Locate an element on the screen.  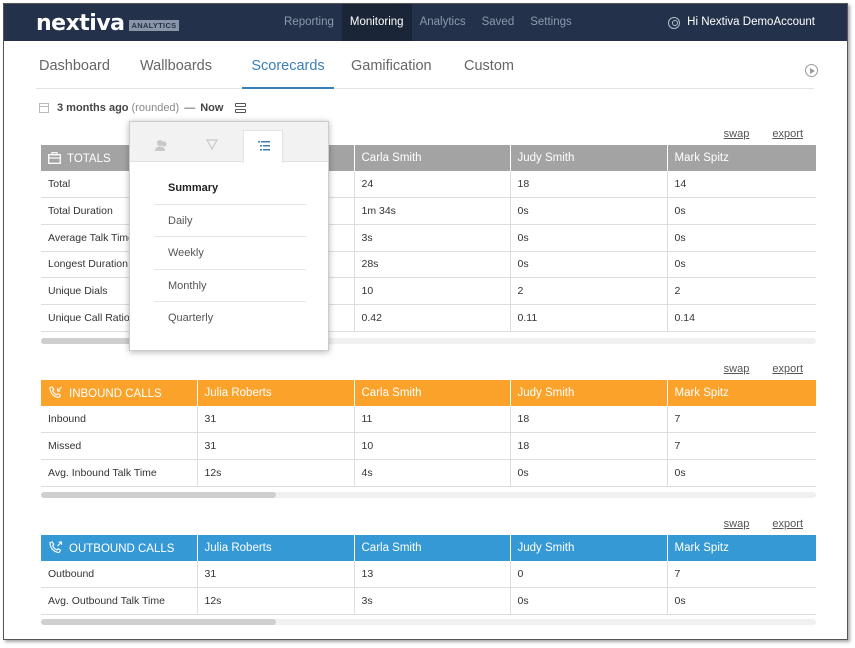
tab-wallboards: Wallboards is located at coordinates (176, 66).